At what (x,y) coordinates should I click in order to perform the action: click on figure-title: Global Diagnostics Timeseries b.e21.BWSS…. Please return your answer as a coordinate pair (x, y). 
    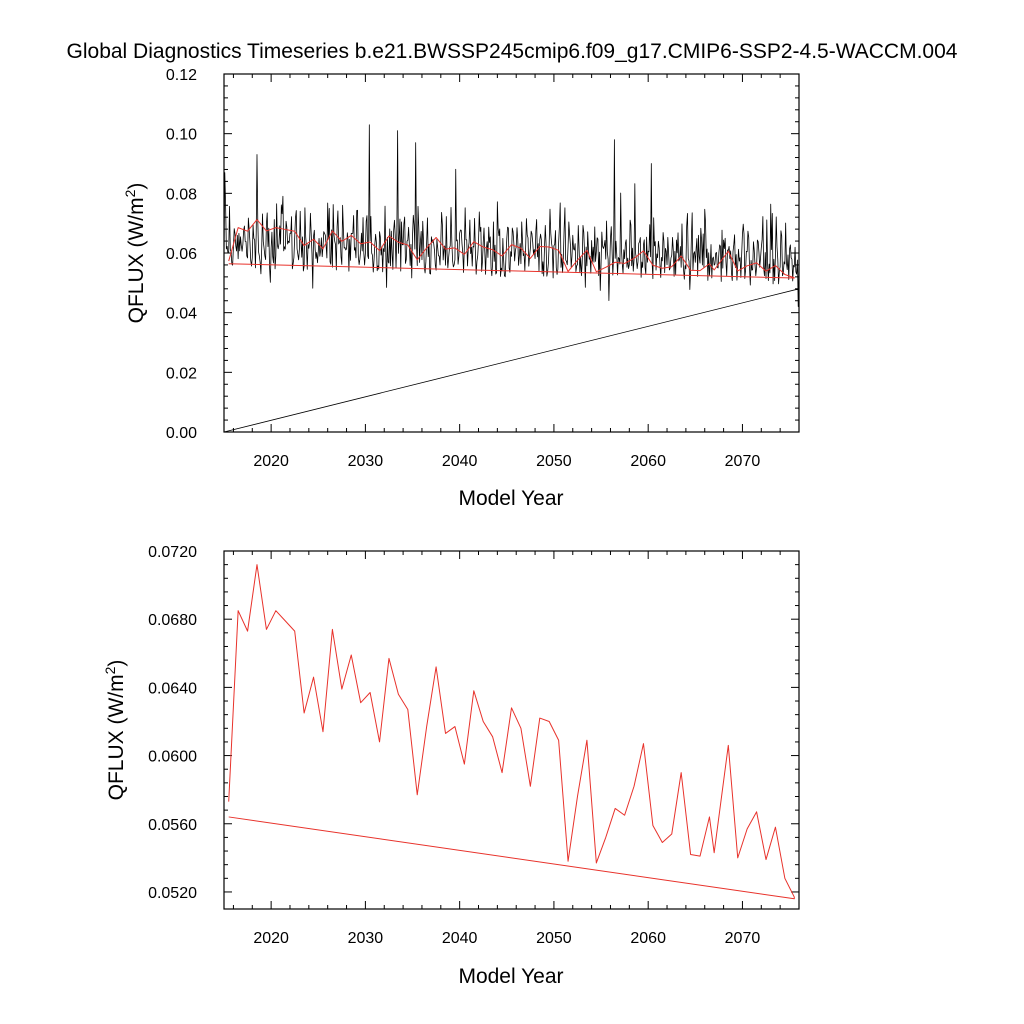
    Looking at the image, I should click on (512, 51).